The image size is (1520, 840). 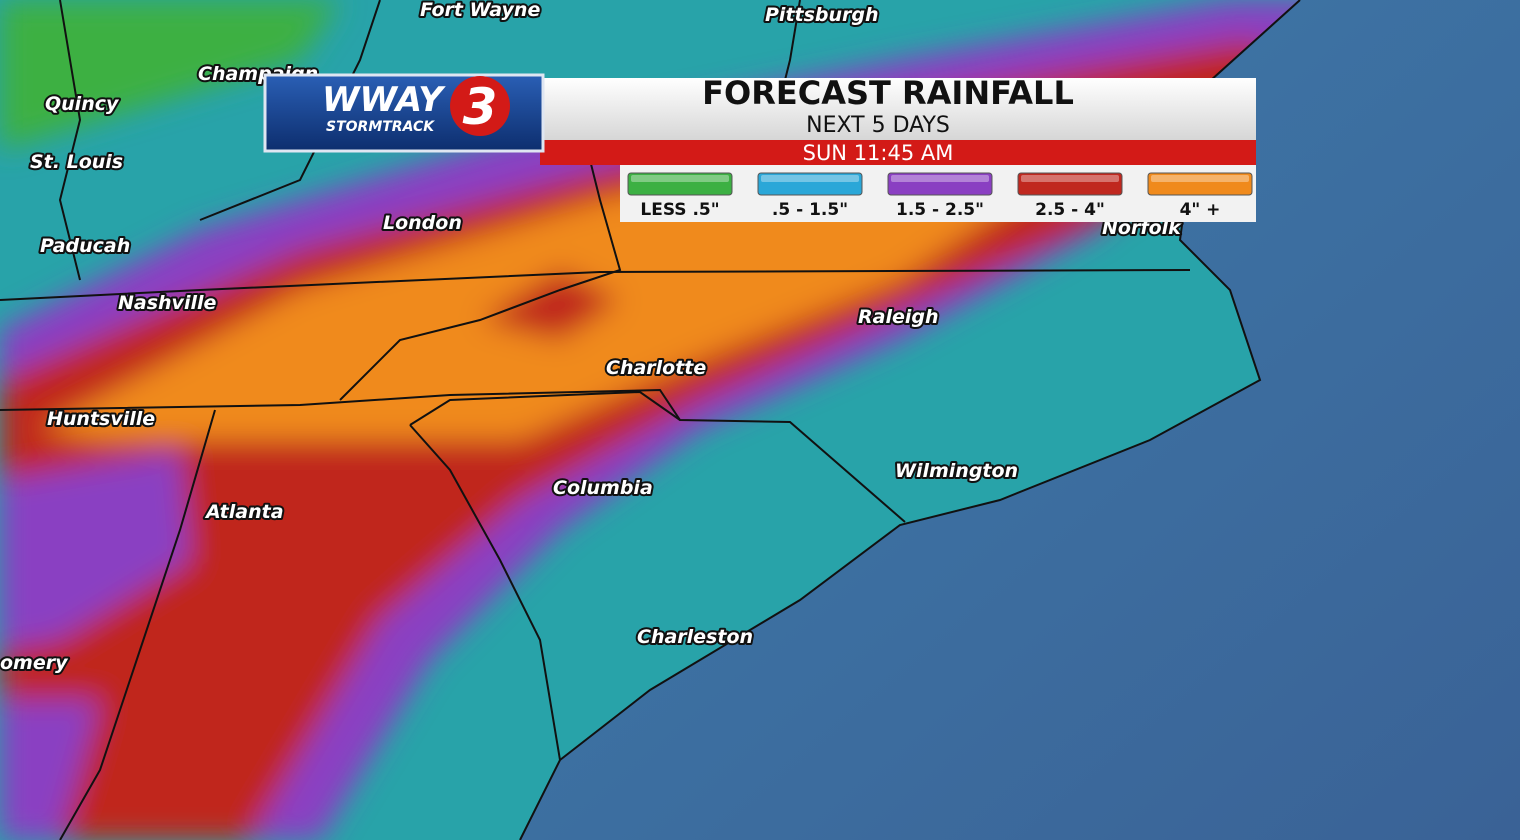 I want to click on city-label: Charleston, so click(x=695, y=637).